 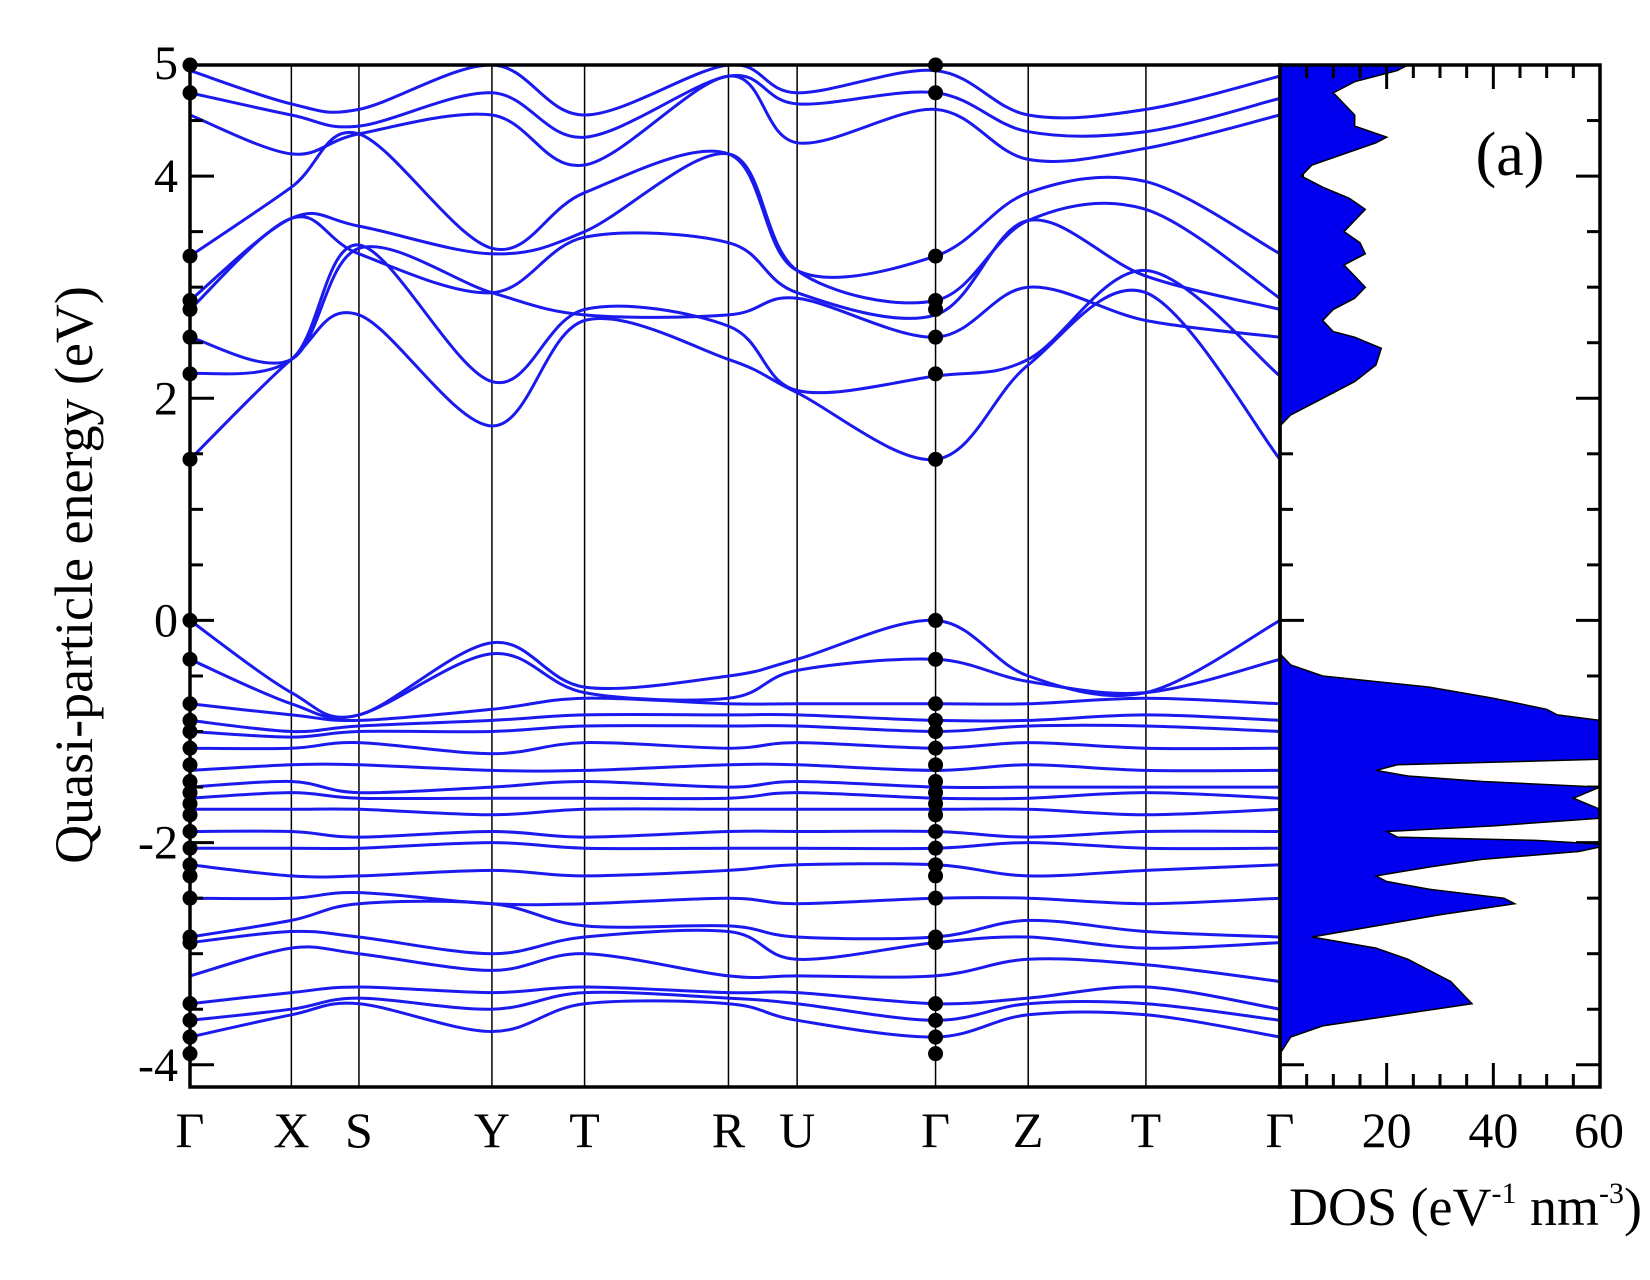 What do you see at coordinates (166, 620) in the screenshot?
I see `y-tick-label: 0` at bounding box center [166, 620].